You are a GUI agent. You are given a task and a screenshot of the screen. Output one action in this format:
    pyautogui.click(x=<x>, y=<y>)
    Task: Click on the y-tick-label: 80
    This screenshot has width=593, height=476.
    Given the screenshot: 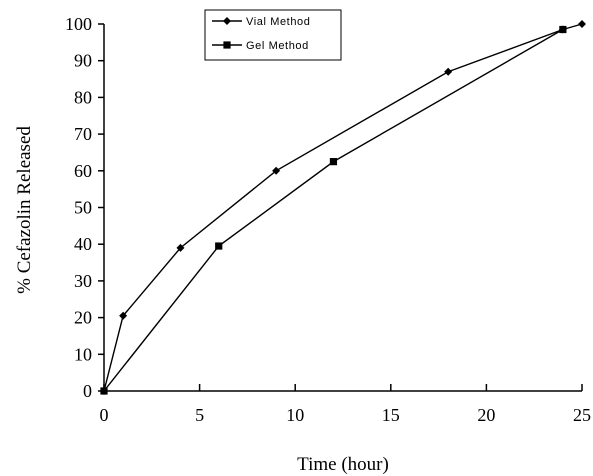 What is the action you would take?
    pyautogui.click(x=83, y=97)
    